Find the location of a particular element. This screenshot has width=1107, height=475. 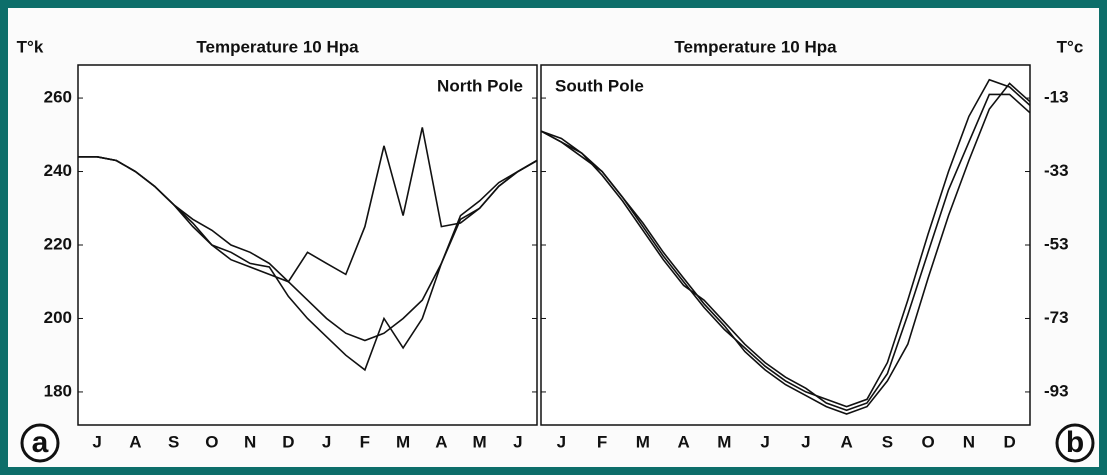

y-tick-label: 240 is located at coordinates (58, 170).